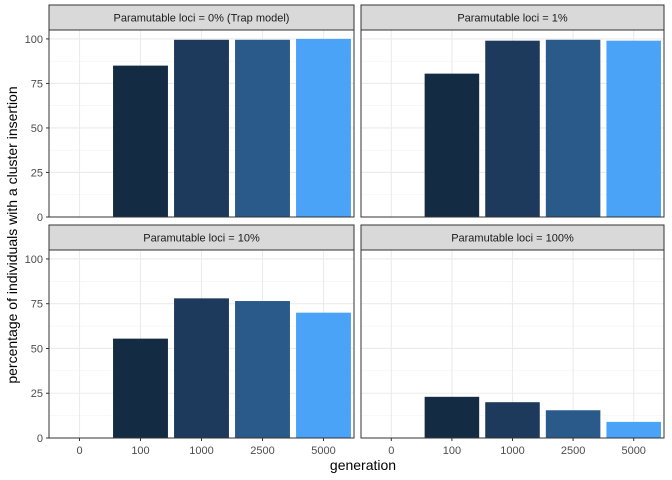 The image size is (672, 480). I want to click on facet-strip-label: Paramutable loci = 0% (Trap model), so click(202, 19).